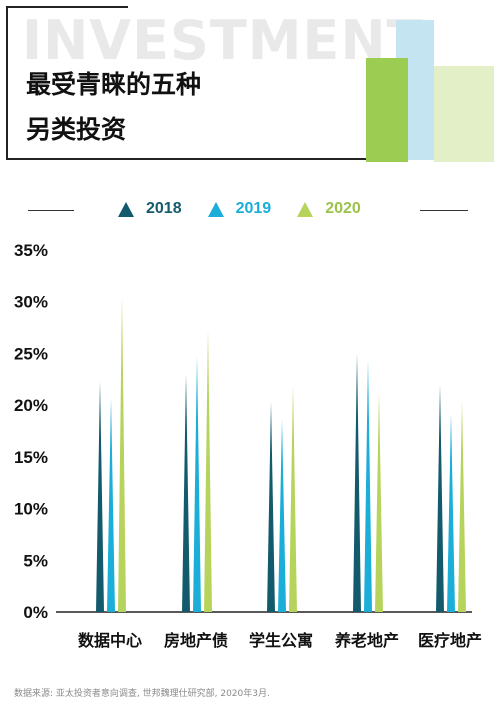  I want to click on legend-label-2019: 2019, so click(253, 208).